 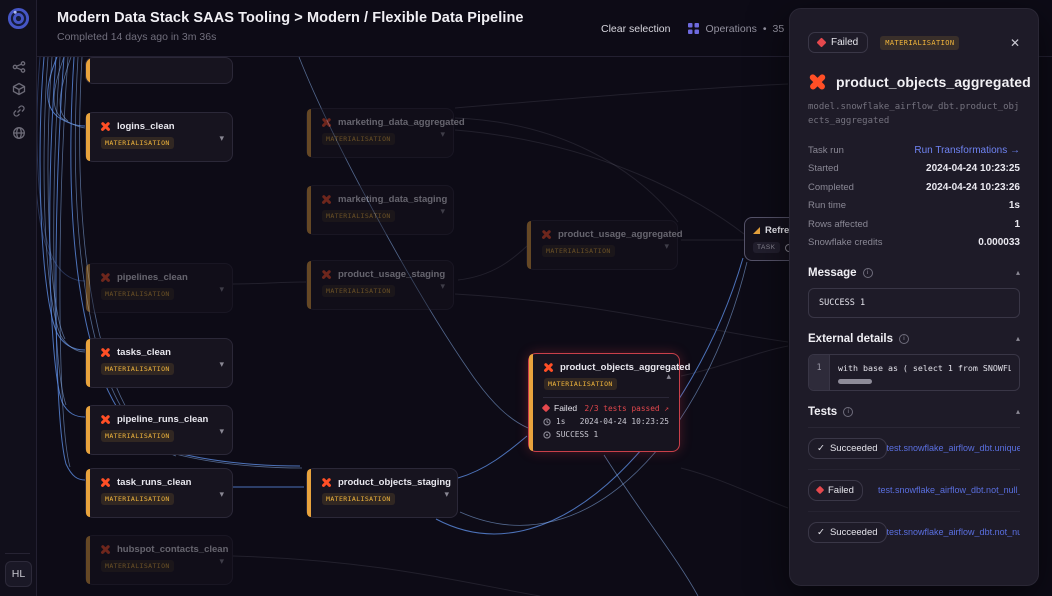 What do you see at coordinates (19, 67) in the screenshot?
I see `graph-icon` at bounding box center [19, 67].